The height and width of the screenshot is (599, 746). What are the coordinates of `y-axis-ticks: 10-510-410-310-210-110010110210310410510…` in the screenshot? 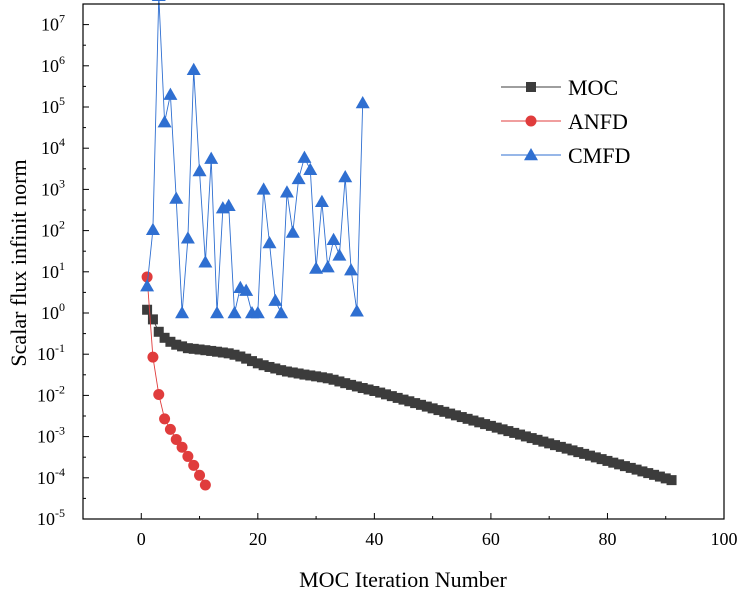 It's located at (63, 270).